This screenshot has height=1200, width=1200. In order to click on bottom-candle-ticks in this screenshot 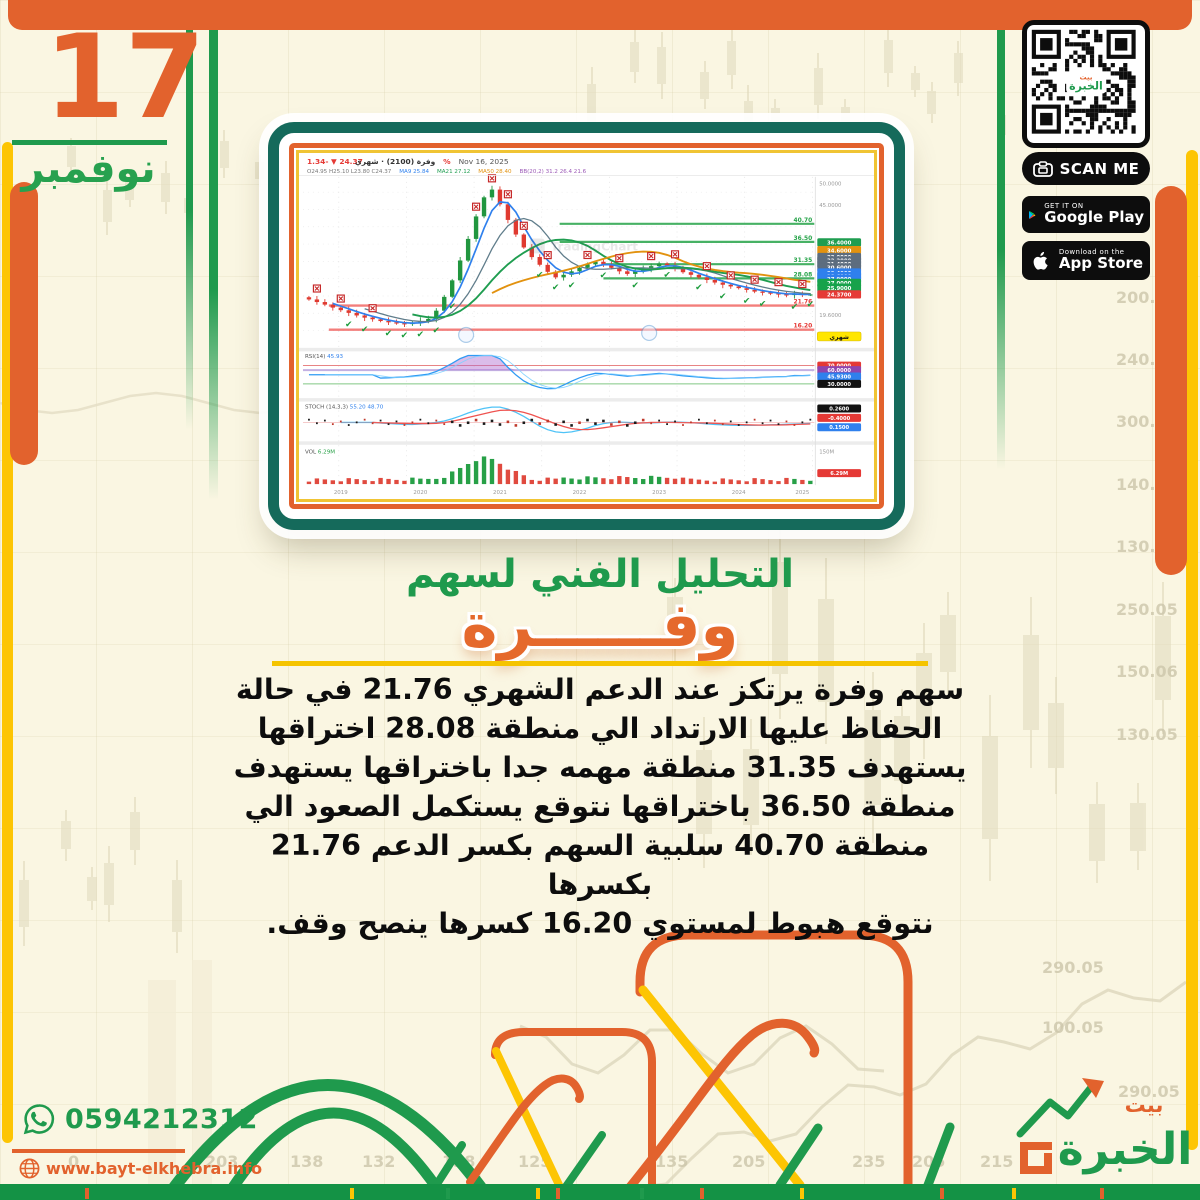, I will do `click(594, 1193)`.